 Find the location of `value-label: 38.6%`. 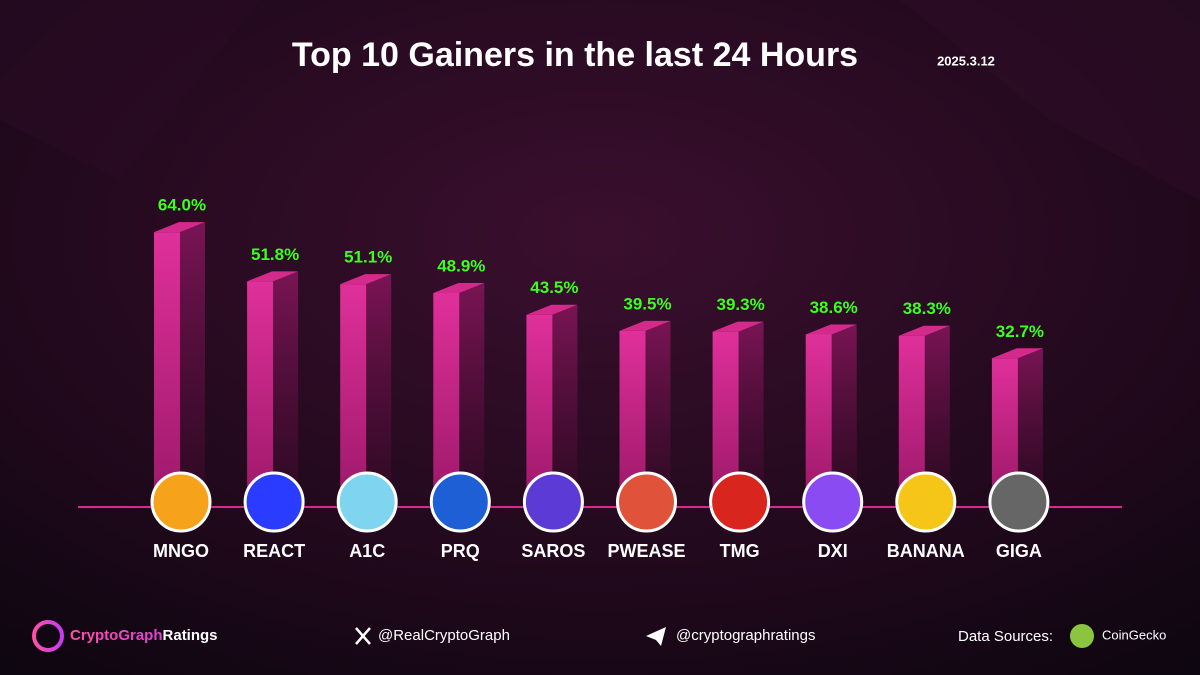

value-label: 38.6% is located at coordinates (834, 307).